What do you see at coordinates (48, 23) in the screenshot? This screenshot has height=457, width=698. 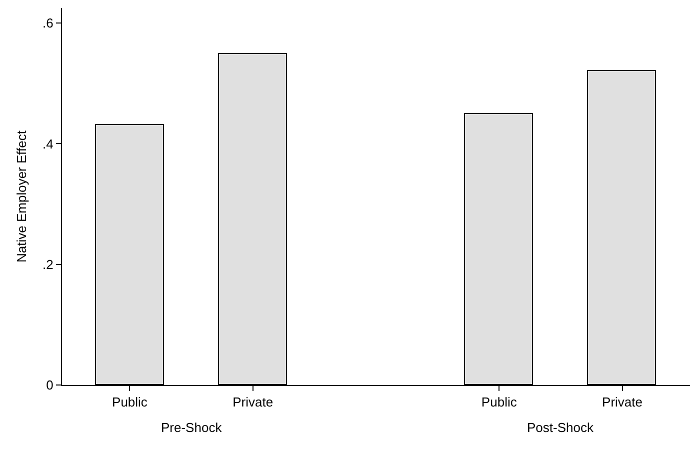 I see `y-tick-label: .6` at bounding box center [48, 23].